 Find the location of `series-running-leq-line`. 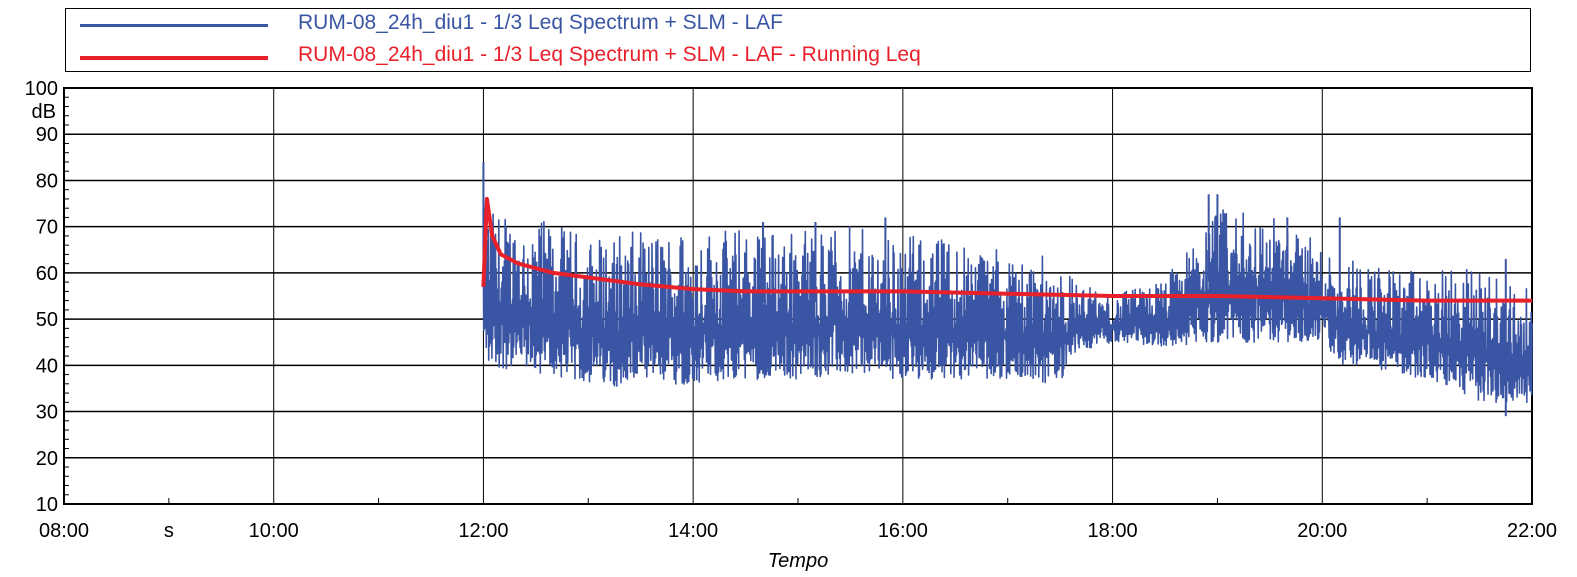

series-running-leq-line is located at coordinates (1006, 249).